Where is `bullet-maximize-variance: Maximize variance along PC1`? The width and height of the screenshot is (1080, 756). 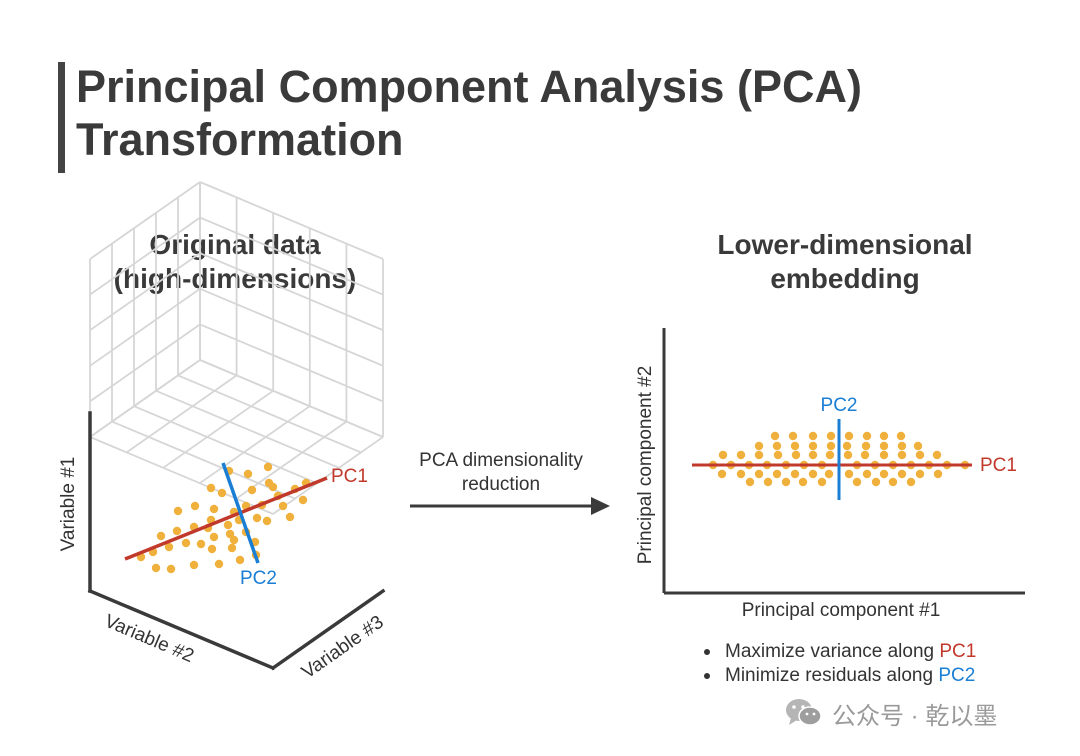 bullet-maximize-variance: Maximize variance along PC1 is located at coordinates (838, 652).